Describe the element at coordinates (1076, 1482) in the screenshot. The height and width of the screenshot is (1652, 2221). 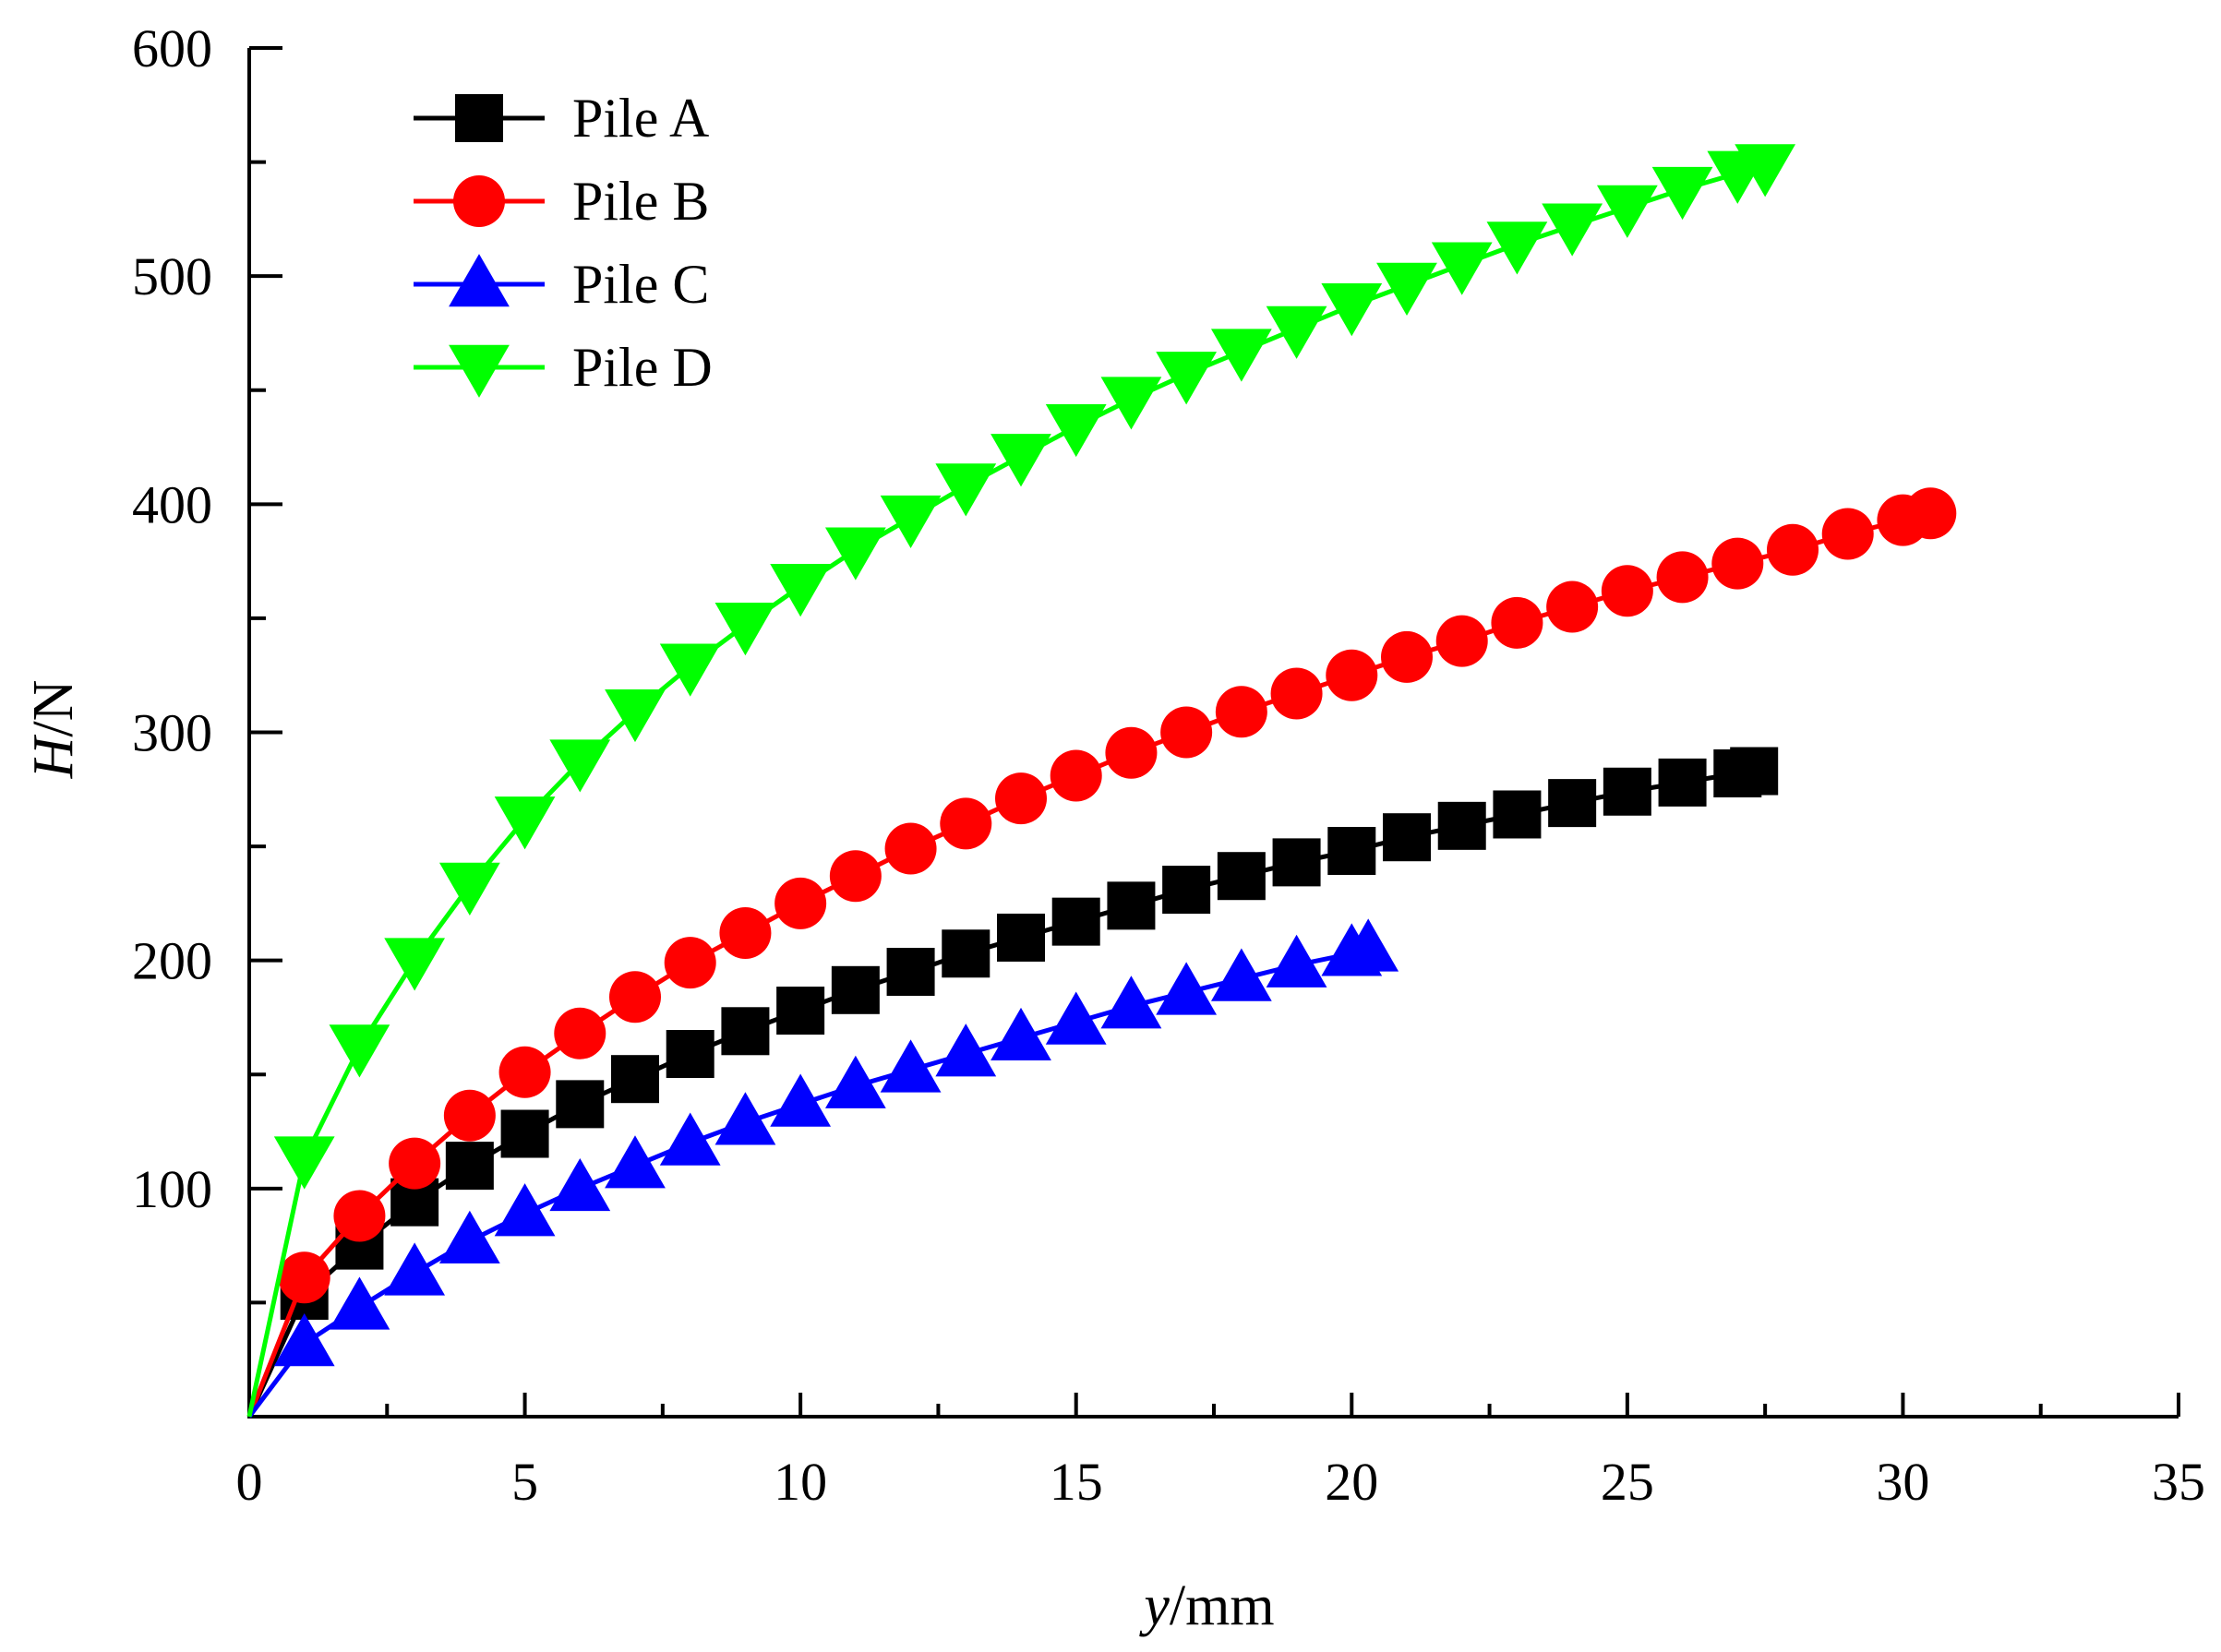
I see `x-tick-label: 15` at that location.